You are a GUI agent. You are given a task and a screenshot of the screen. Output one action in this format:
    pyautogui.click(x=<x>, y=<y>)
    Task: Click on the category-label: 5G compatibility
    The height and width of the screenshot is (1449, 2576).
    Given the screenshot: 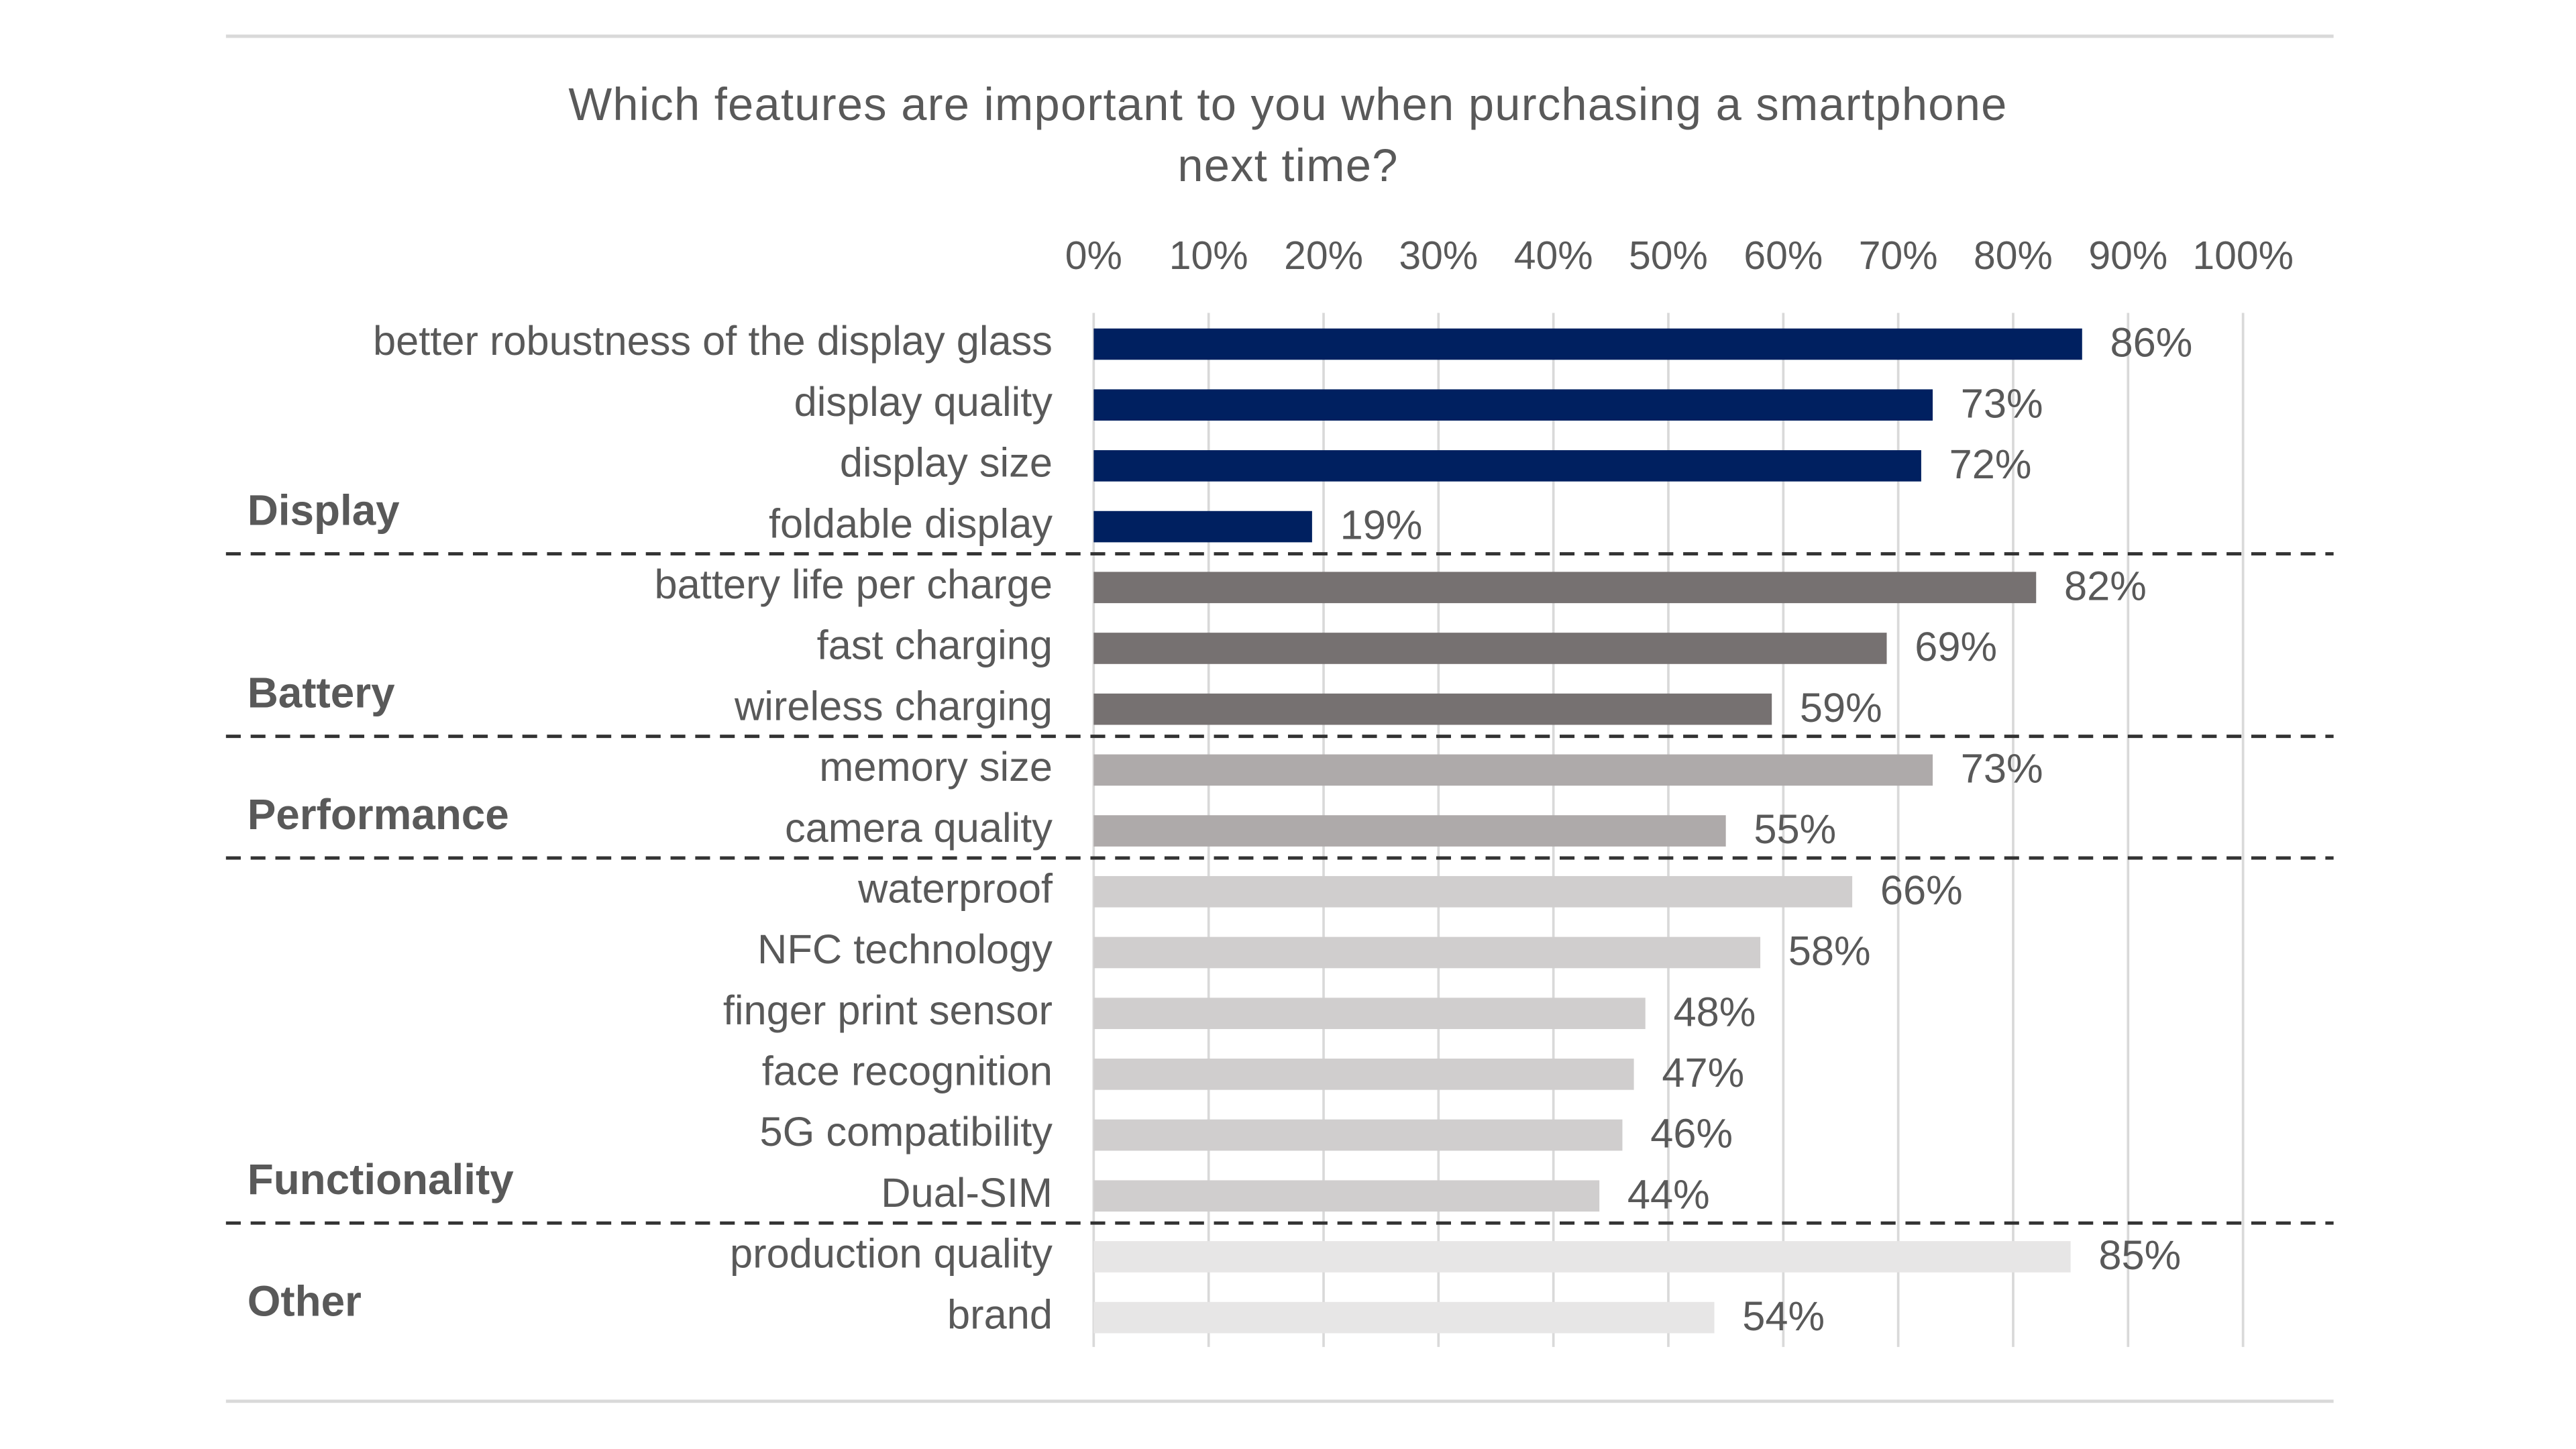 What is the action you would take?
    pyautogui.click(x=906, y=1132)
    